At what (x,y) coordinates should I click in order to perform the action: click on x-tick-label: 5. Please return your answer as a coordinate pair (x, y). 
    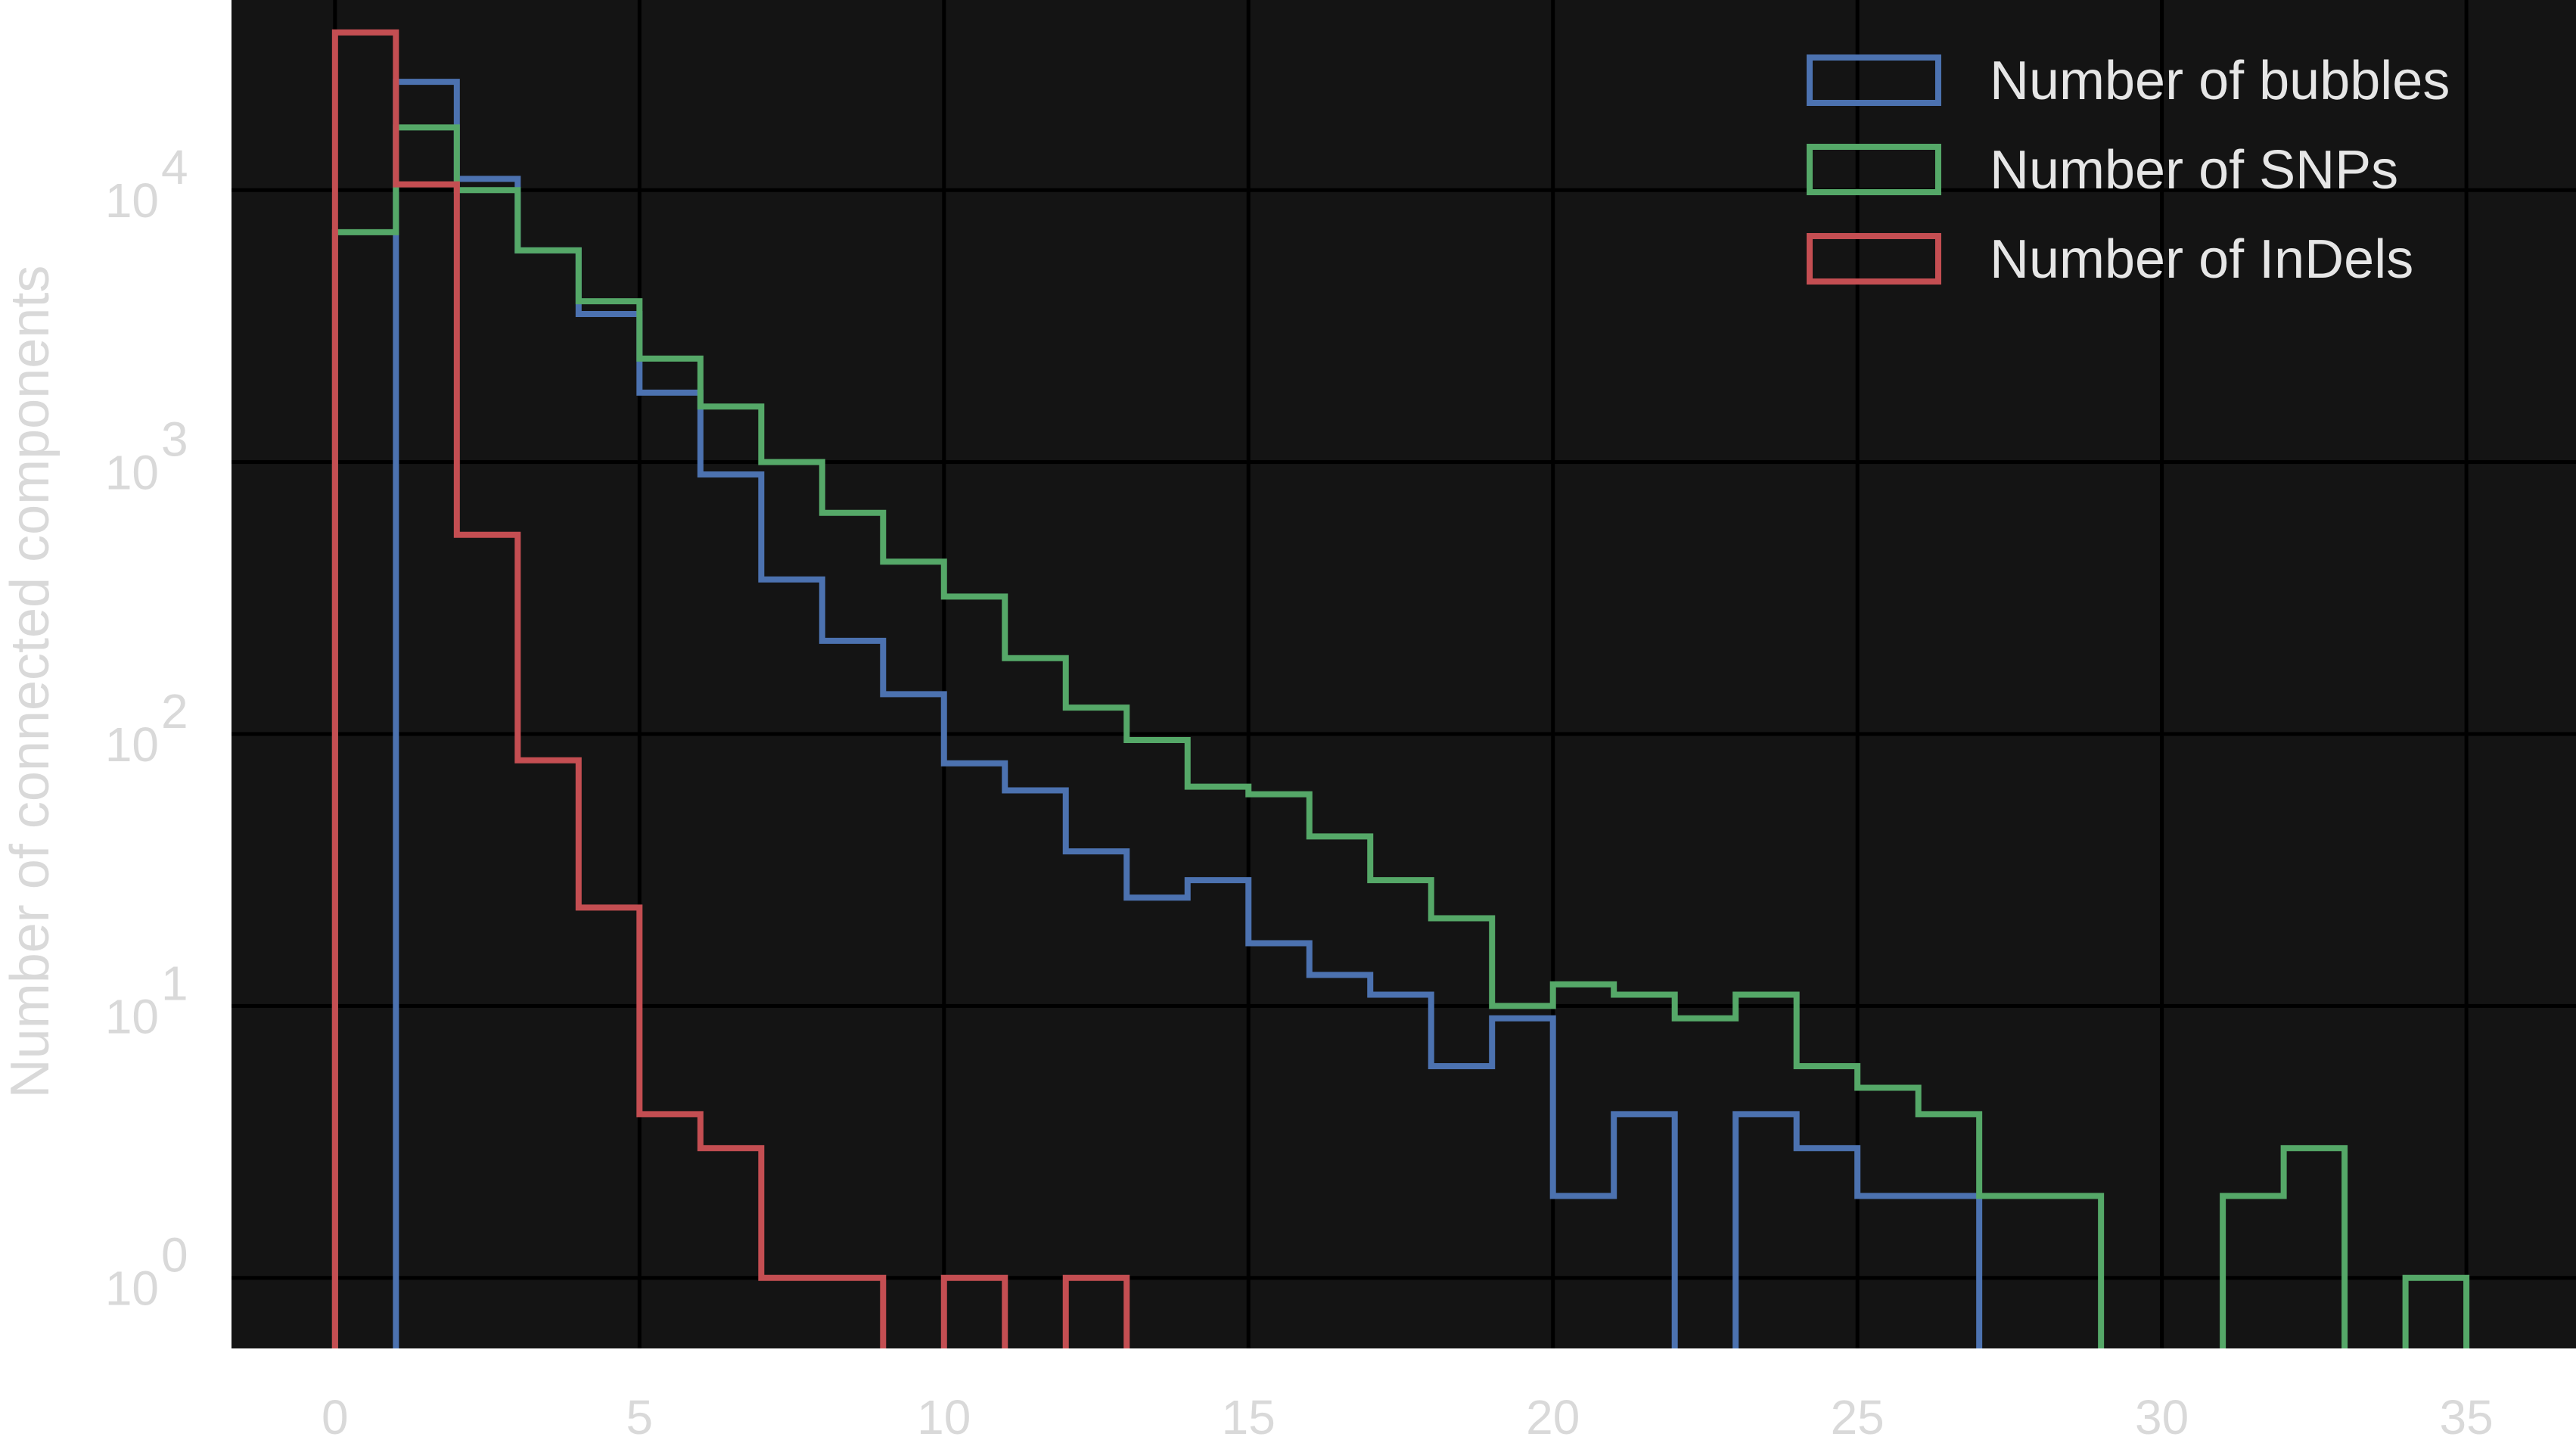
    Looking at the image, I should click on (640, 1415).